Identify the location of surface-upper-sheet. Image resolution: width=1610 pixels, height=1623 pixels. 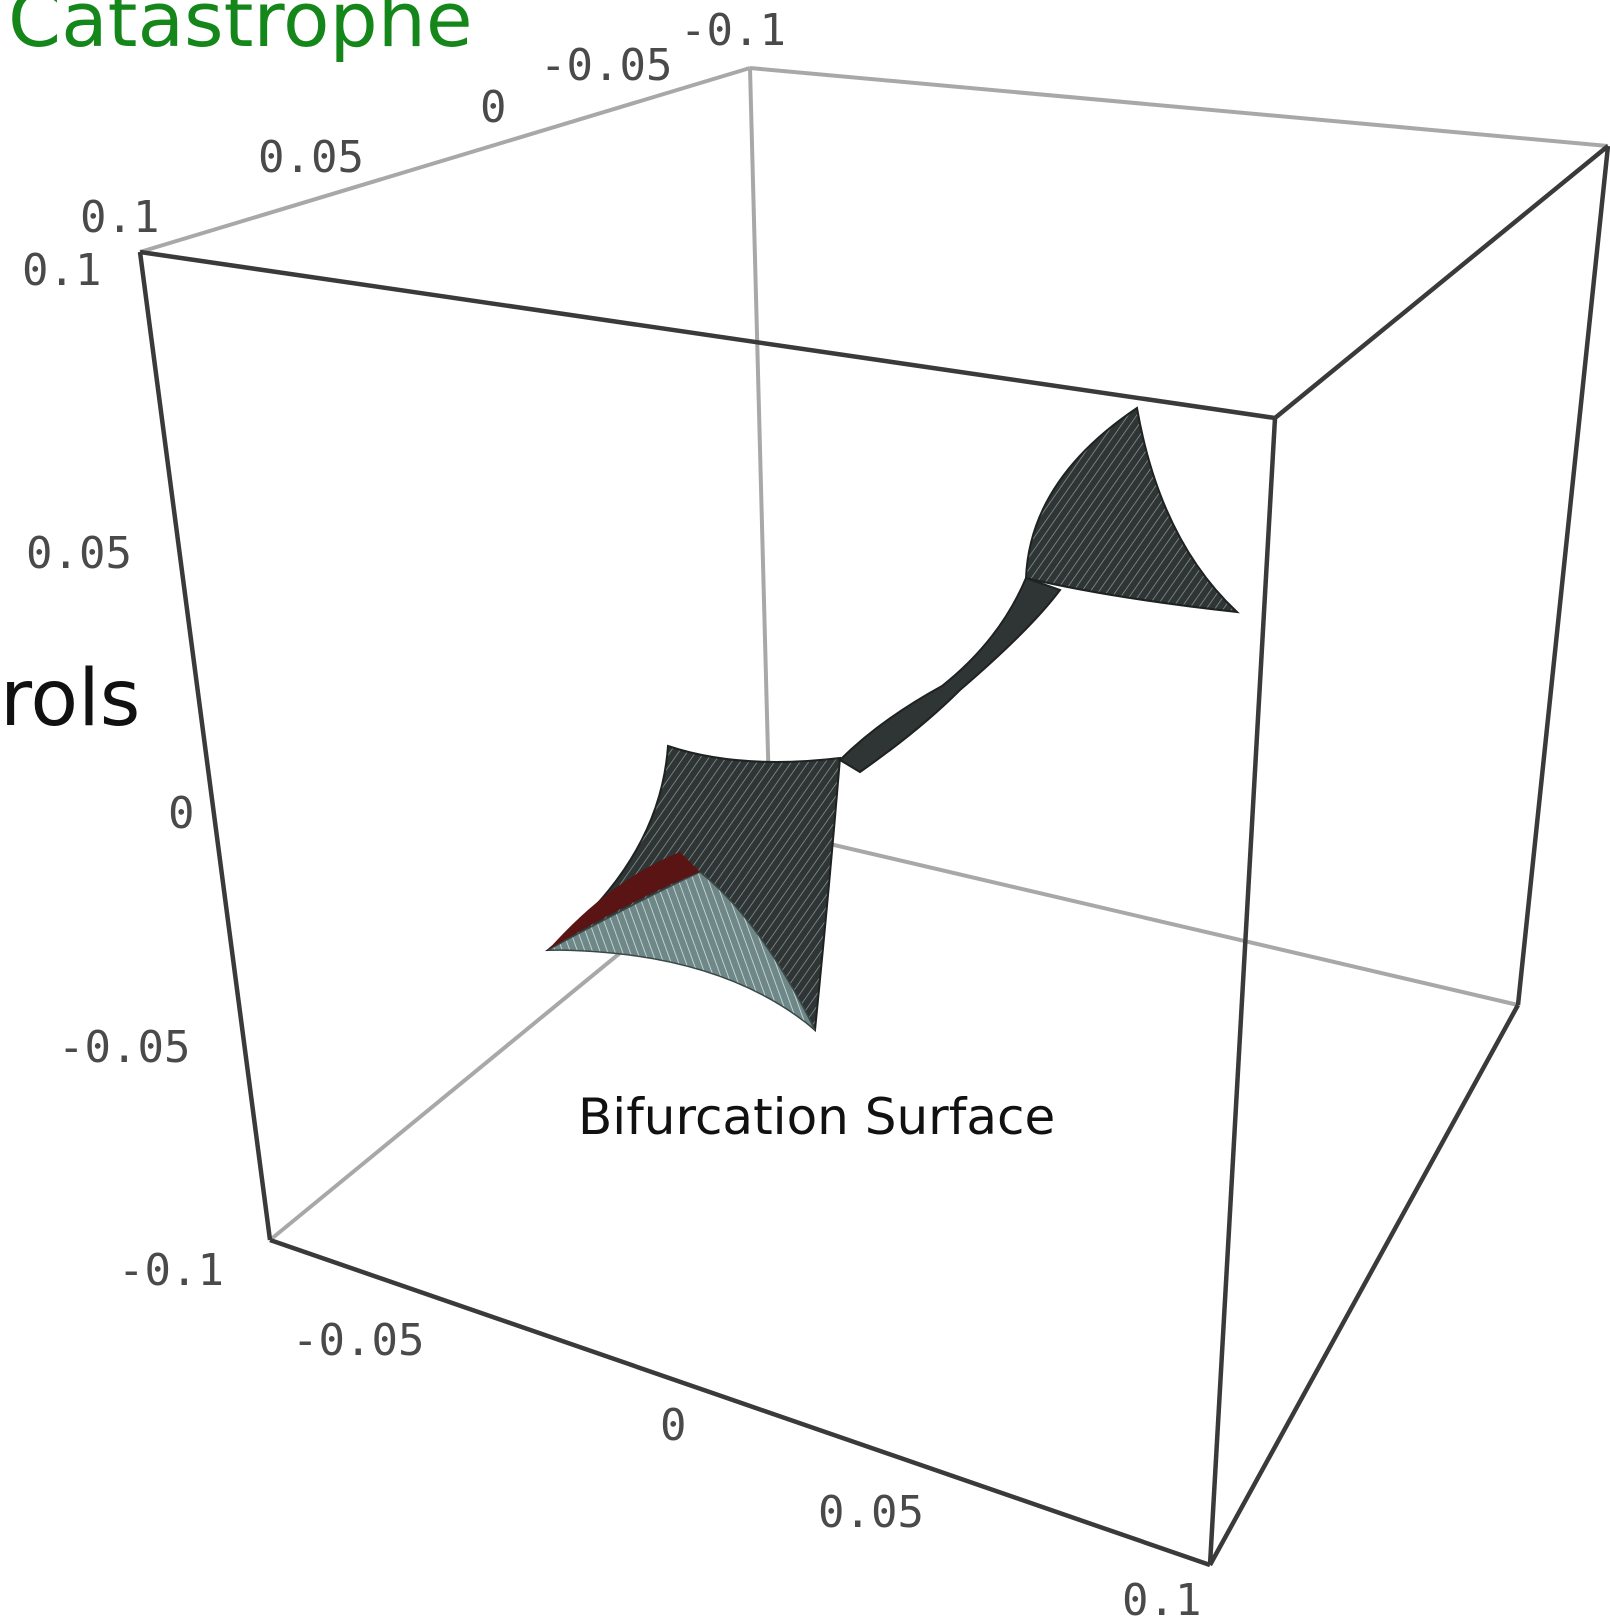
(1132, 510).